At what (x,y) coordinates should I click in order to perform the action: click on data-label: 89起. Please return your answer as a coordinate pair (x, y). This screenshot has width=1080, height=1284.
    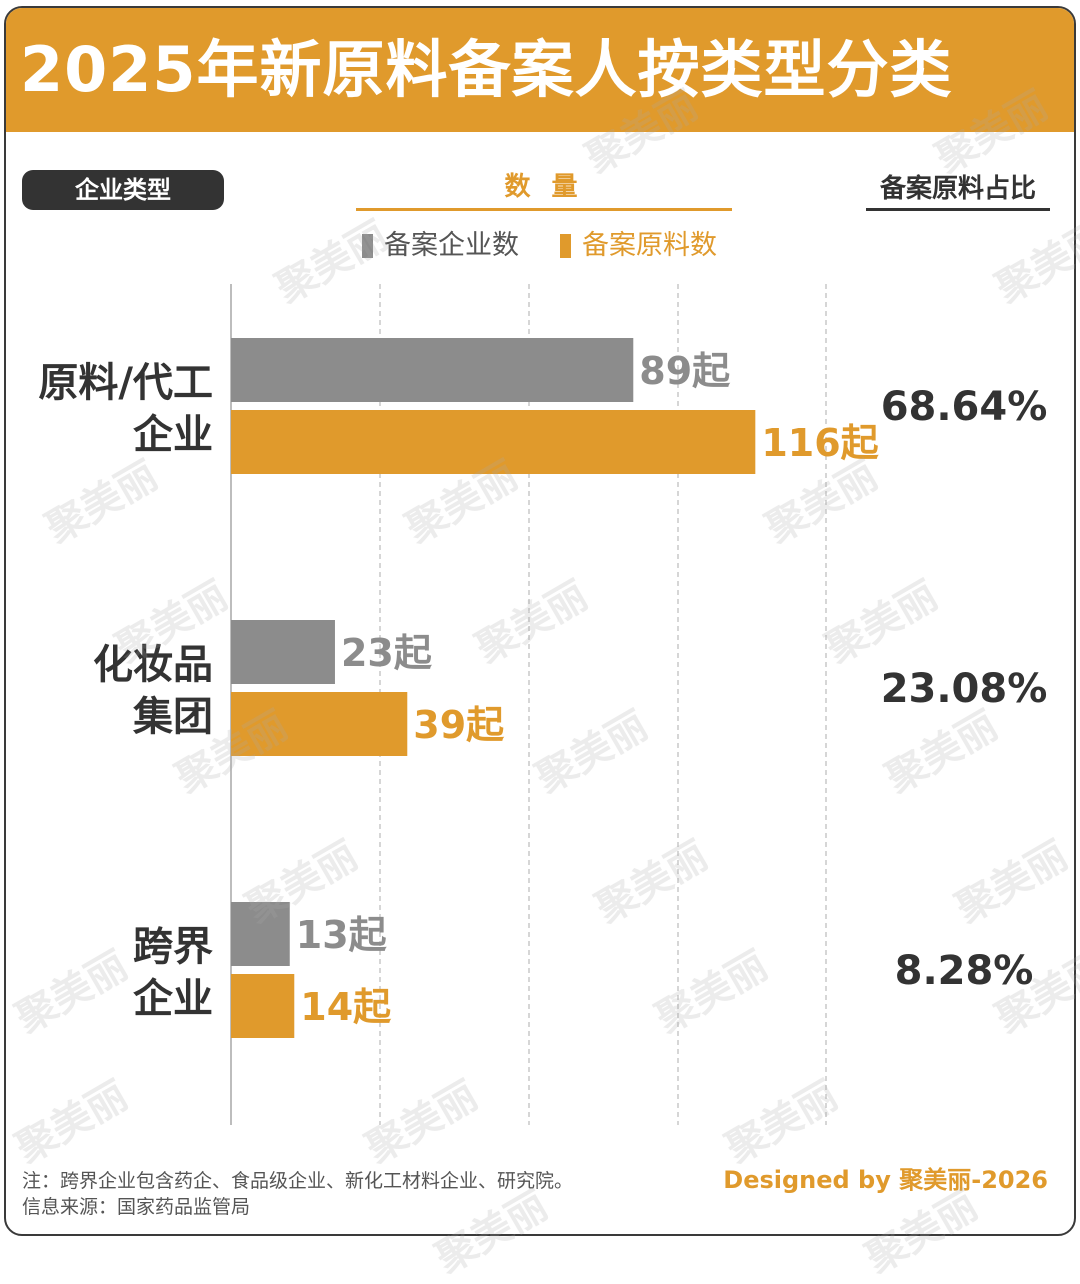
    Looking at the image, I should click on (685, 371).